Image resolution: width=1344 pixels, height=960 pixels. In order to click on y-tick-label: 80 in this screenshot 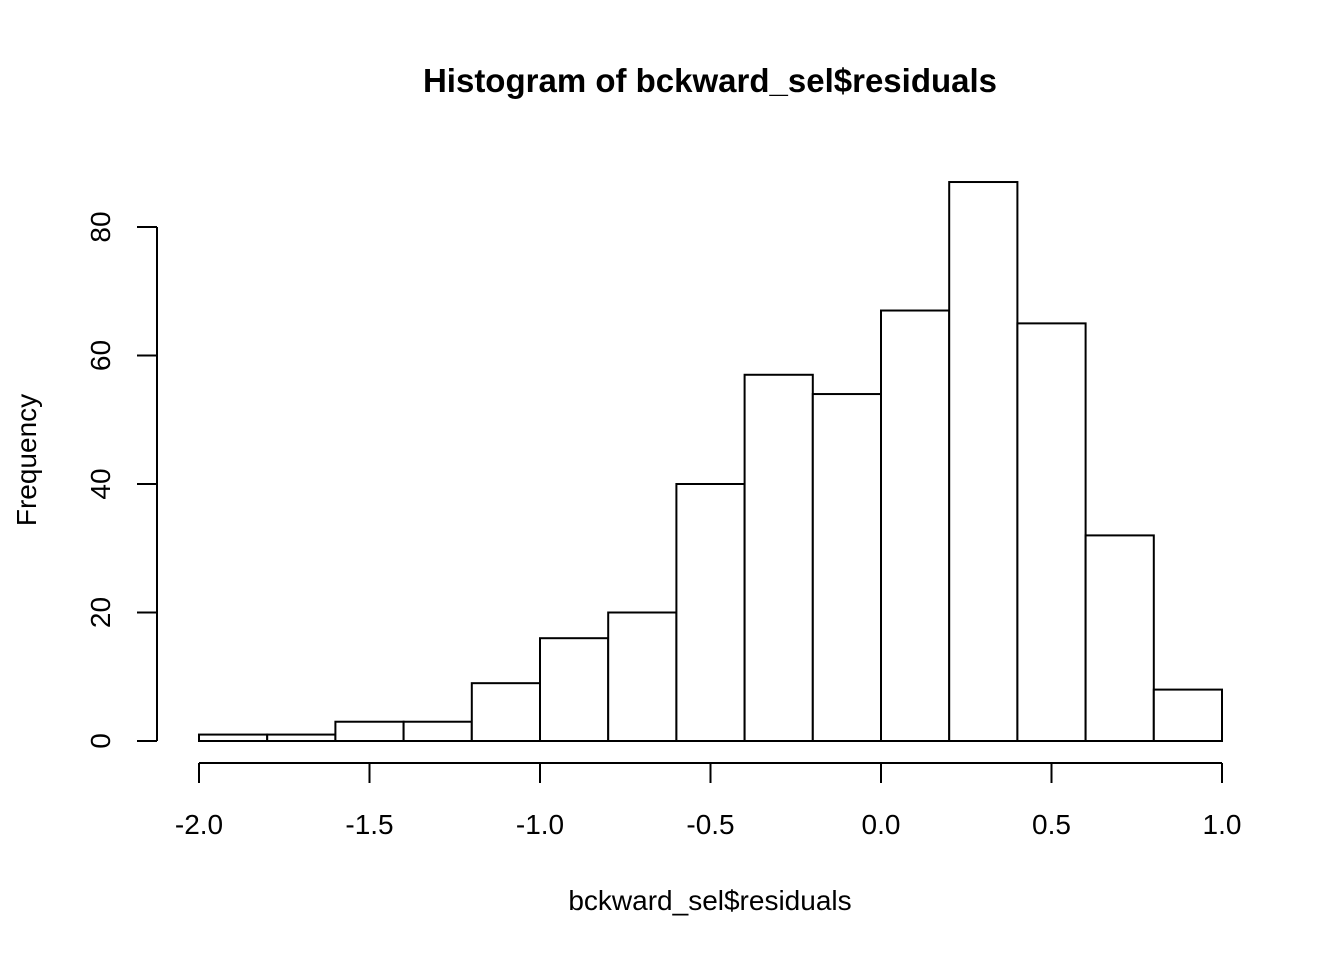, I will do `click(100, 226)`.